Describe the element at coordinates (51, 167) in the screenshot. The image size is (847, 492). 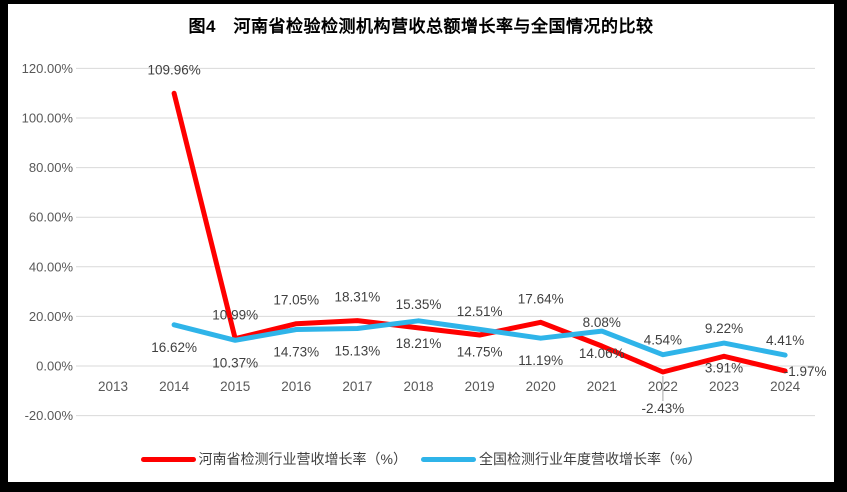
I see `y-axis-tick-label: 80.00%` at that location.